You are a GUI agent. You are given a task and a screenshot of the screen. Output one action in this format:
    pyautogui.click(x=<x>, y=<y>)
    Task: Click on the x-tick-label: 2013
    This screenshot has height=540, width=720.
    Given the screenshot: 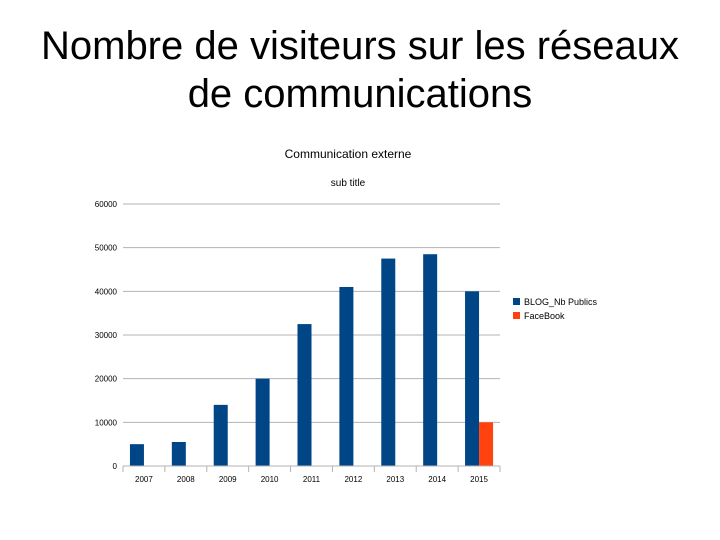 What is the action you would take?
    pyautogui.click(x=395, y=479)
    